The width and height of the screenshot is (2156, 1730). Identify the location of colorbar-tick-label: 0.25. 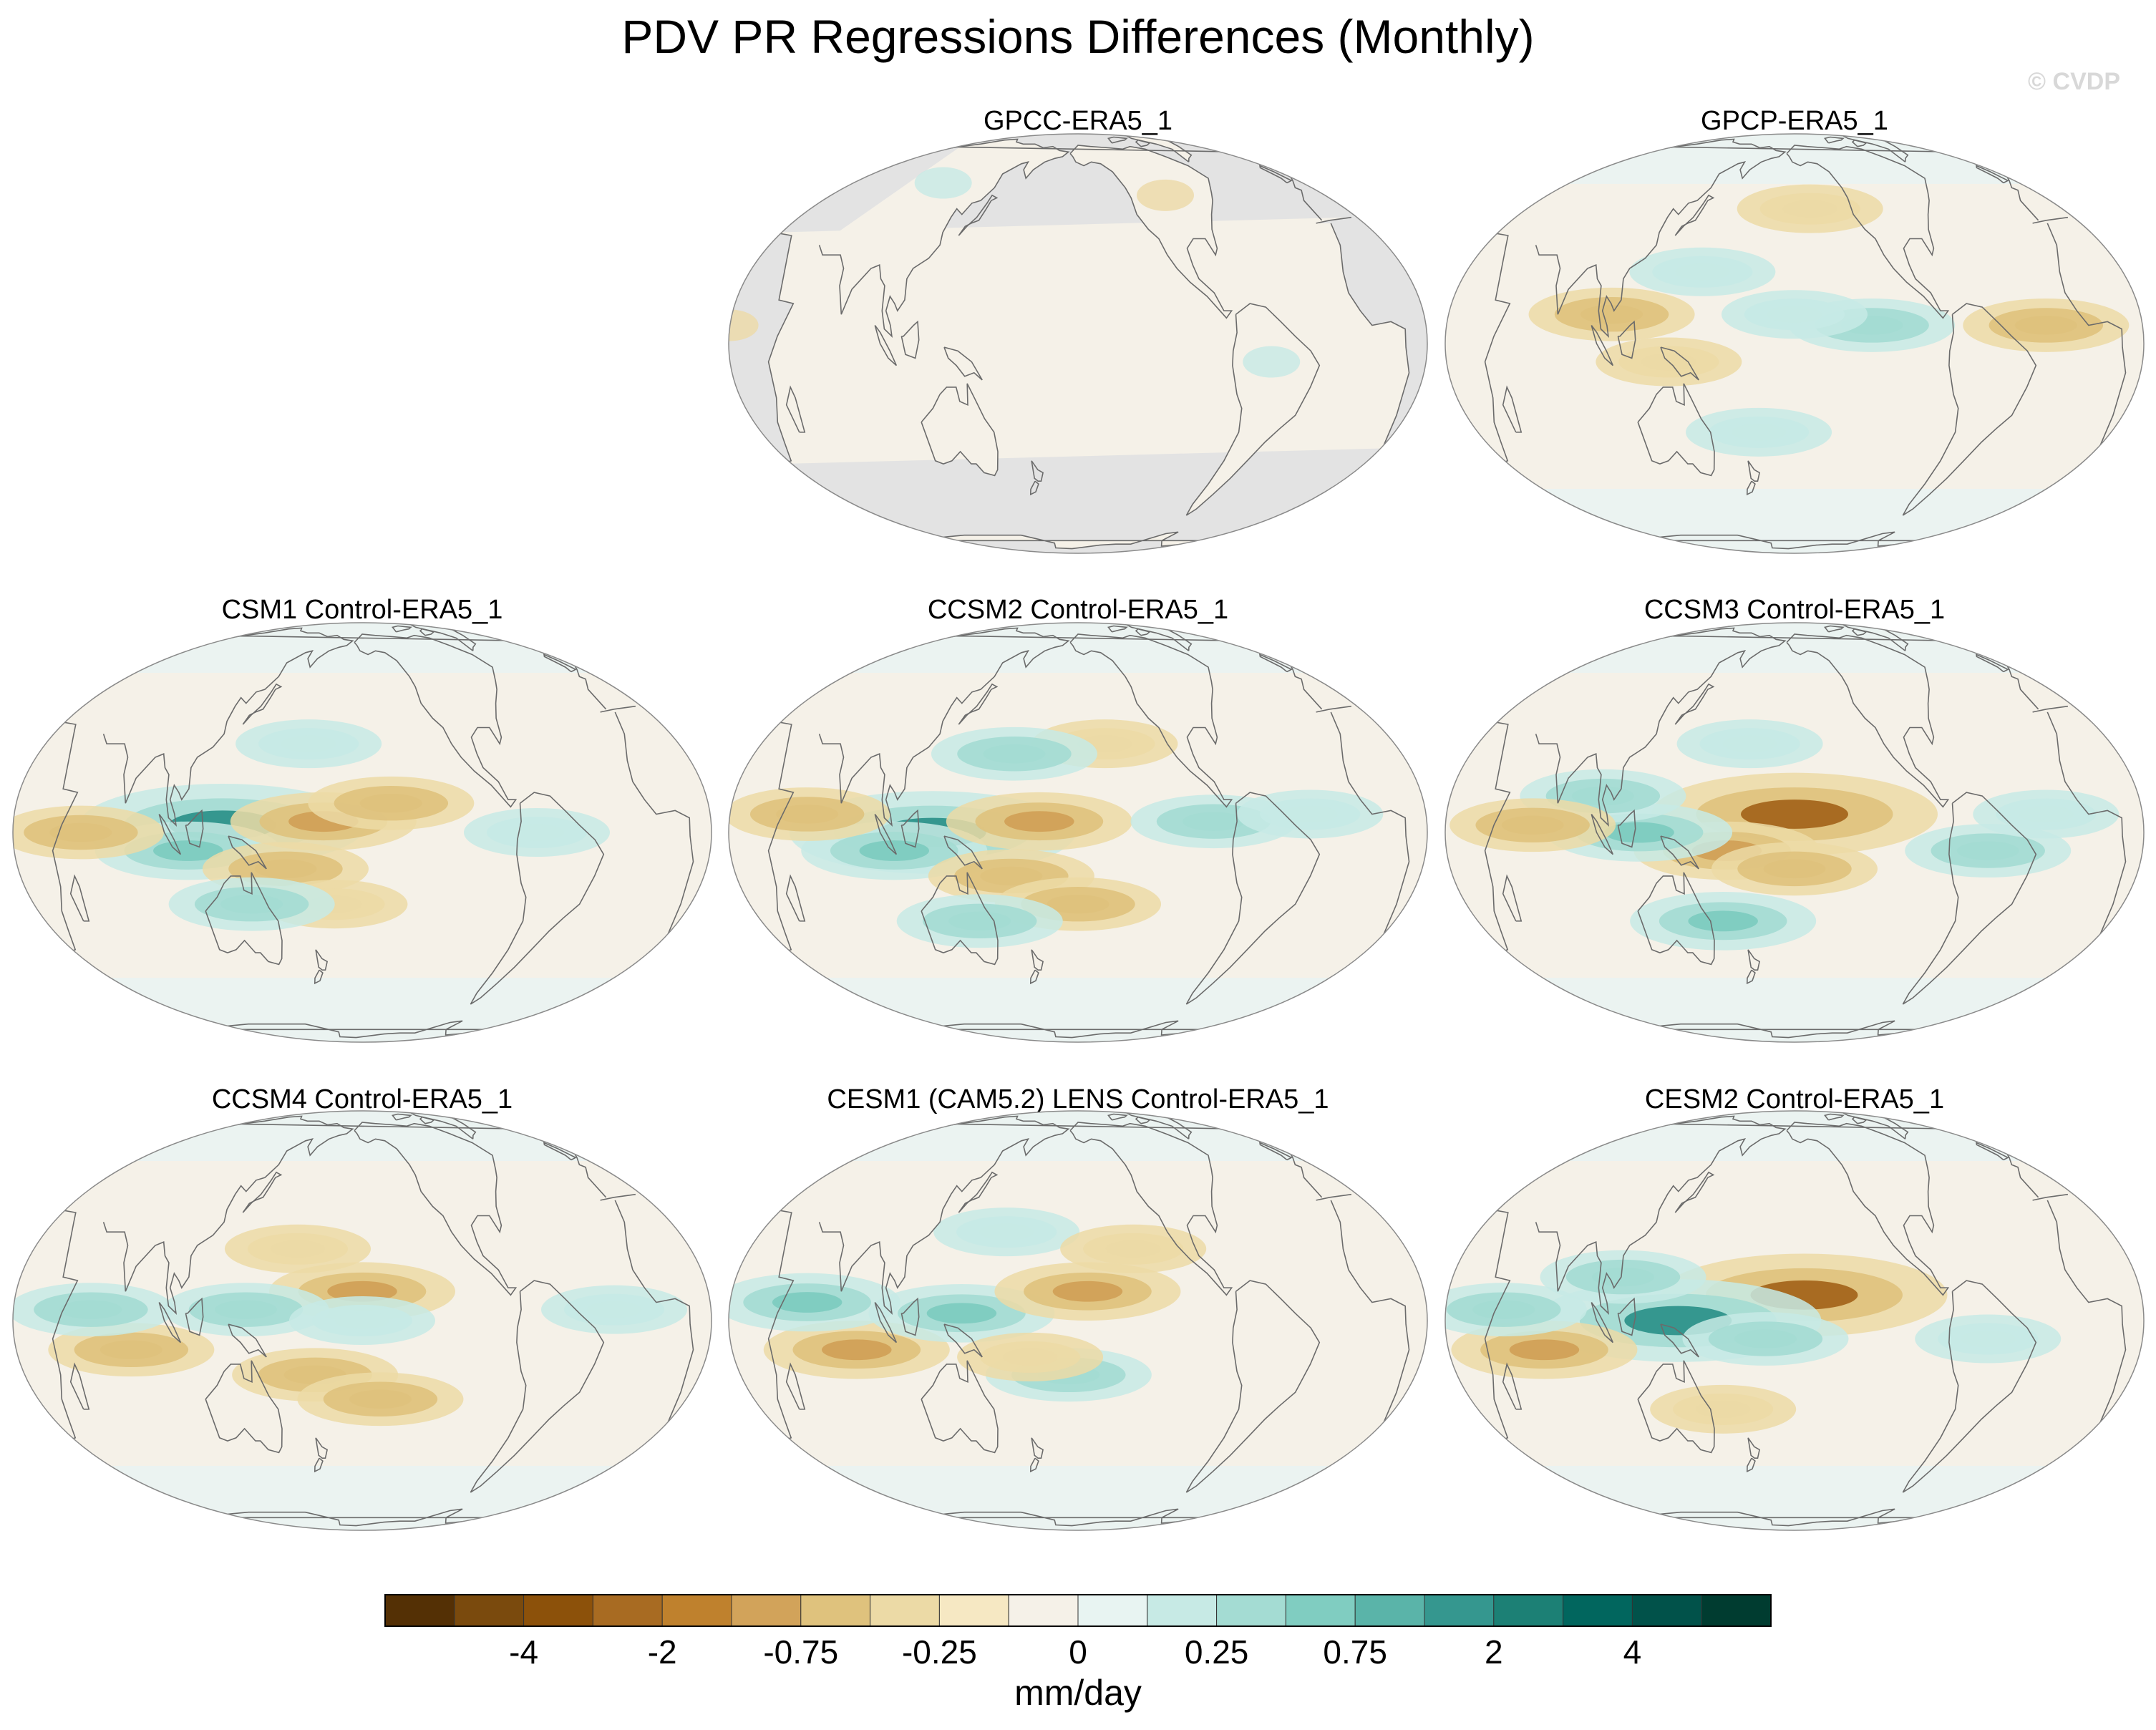
(1217, 1652).